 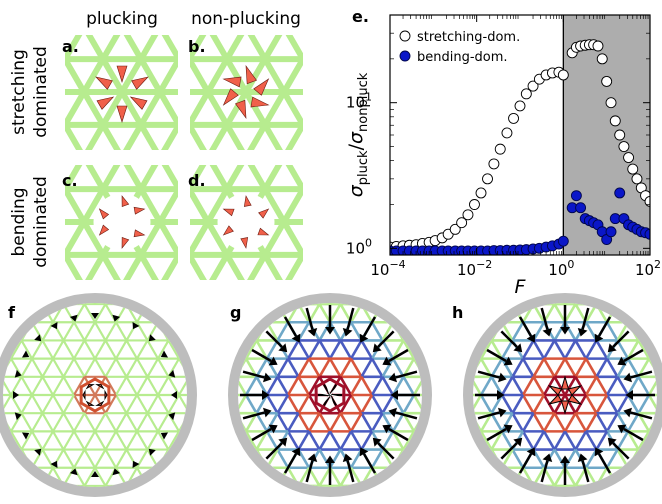 What do you see at coordinates (648, 268) in the screenshot?
I see `x-tick-label: 102` at bounding box center [648, 268].